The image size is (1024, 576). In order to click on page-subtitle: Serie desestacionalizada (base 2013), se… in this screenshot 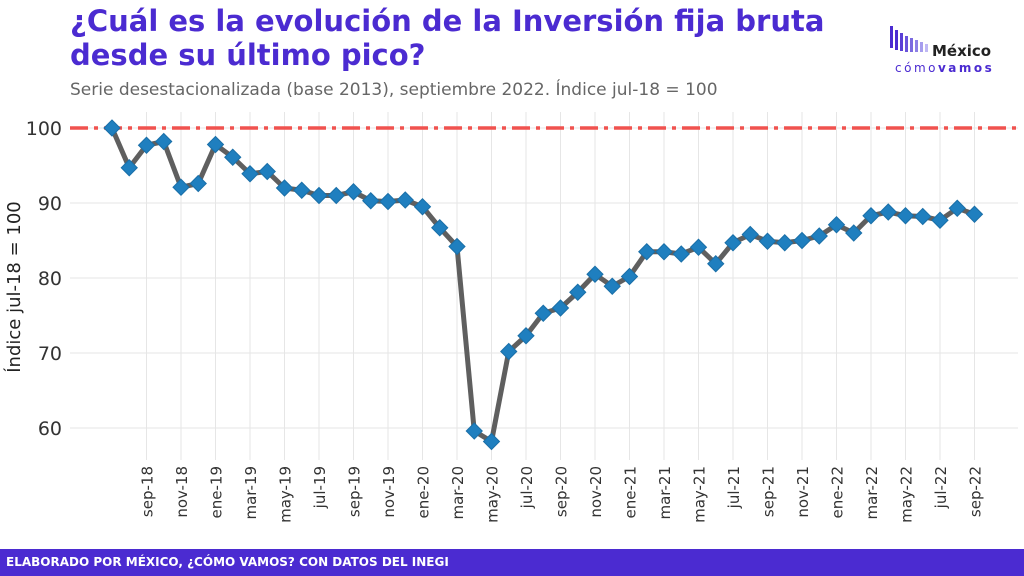, I will do `click(394, 90)`.